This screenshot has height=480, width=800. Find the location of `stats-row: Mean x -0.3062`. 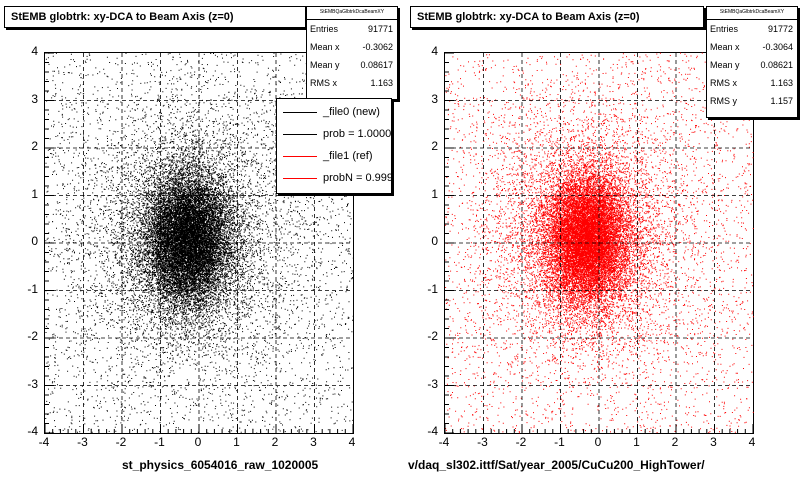

stats-row: Mean x -0.3062 is located at coordinates (352, 47).